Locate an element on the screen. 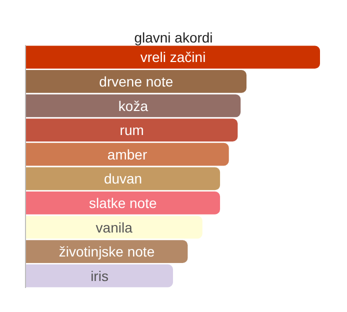  chart-title: glavni akordi is located at coordinates (173, 37).